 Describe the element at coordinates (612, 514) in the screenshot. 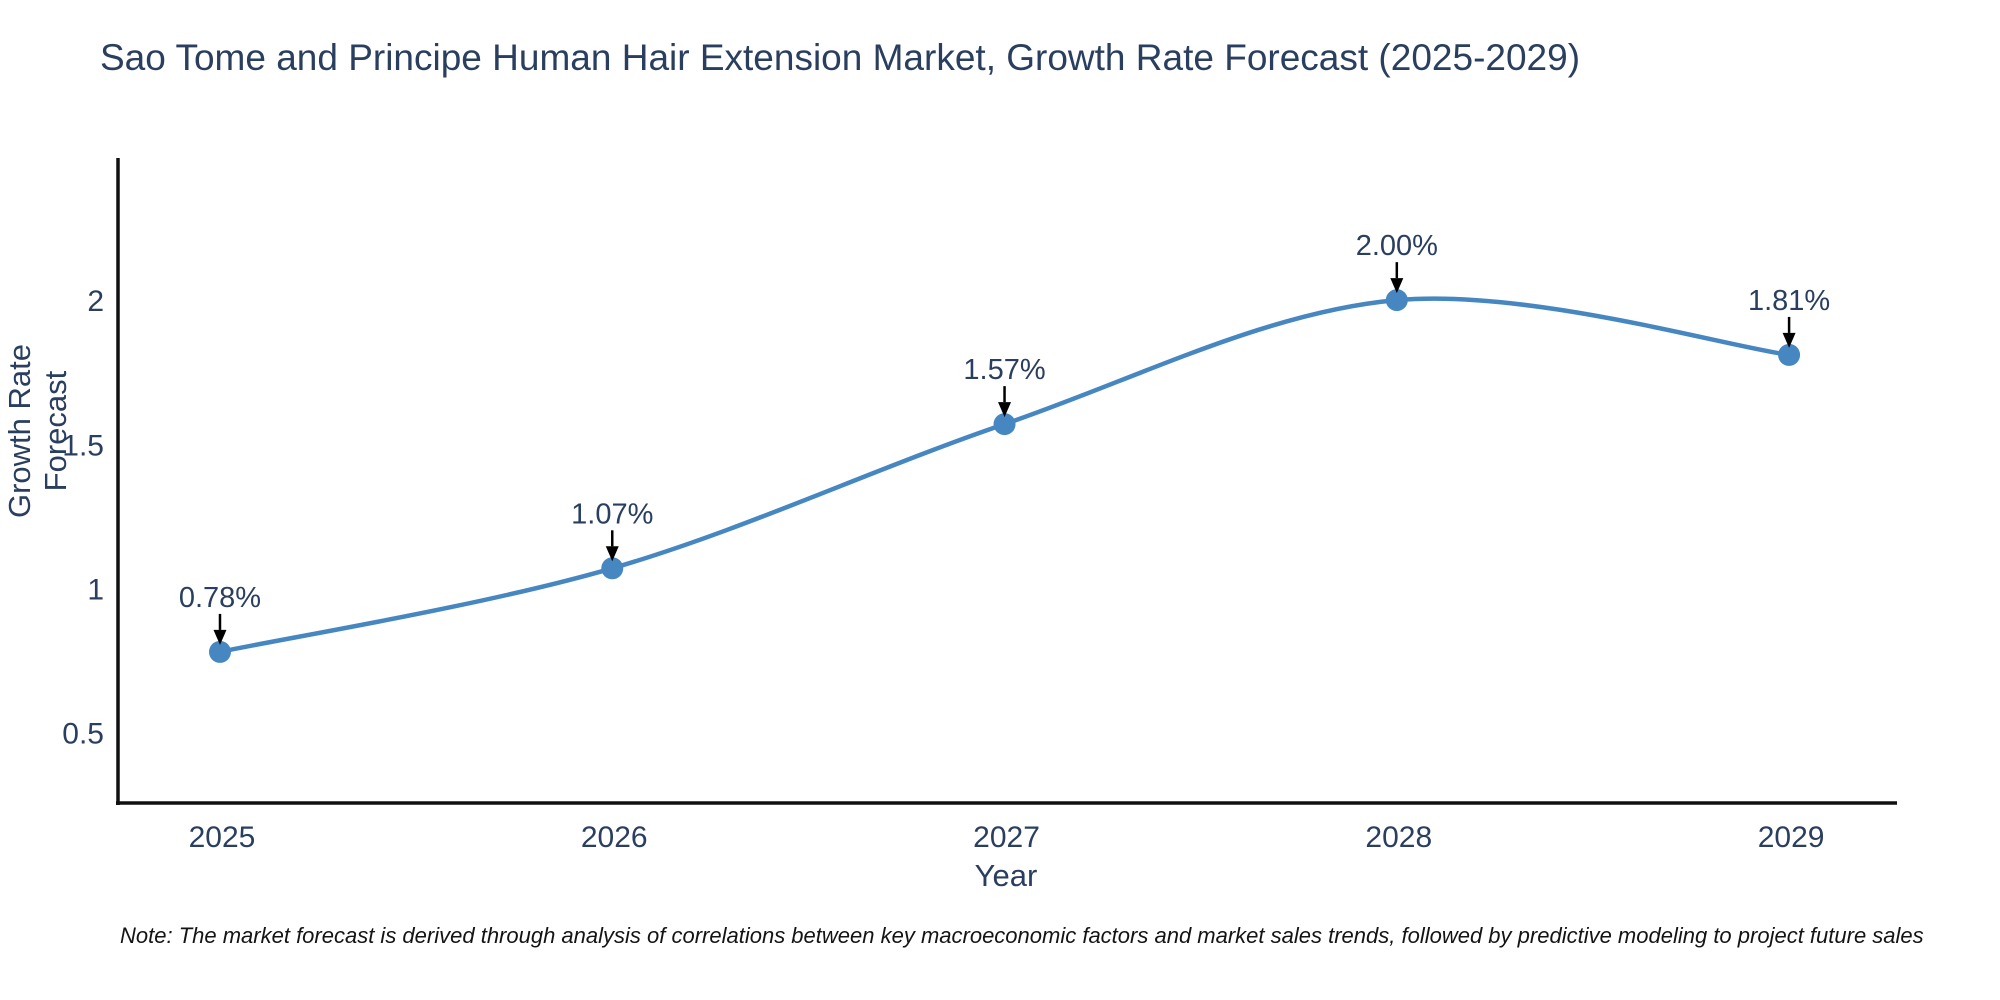

I see `point-label: 1.07%` at that location.